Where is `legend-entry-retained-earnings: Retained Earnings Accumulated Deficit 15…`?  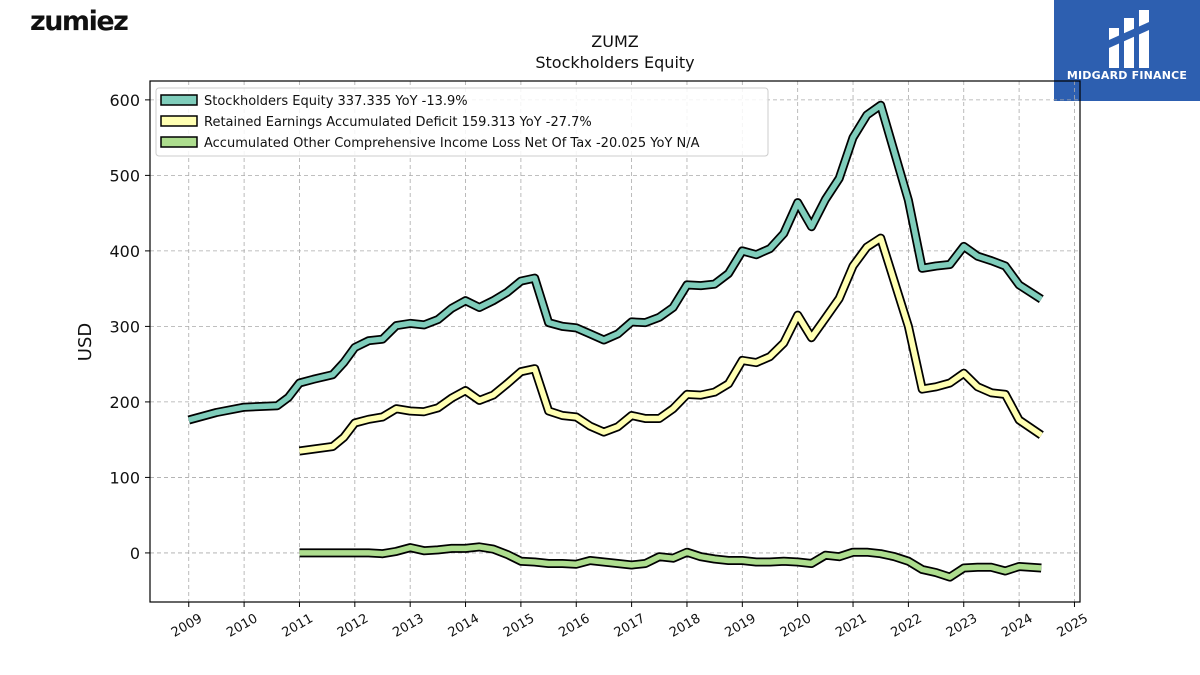 legend-entry-retained-earnings: Retained Earnings Accumulated Deficit 15… is located at coordinates (376, 122).